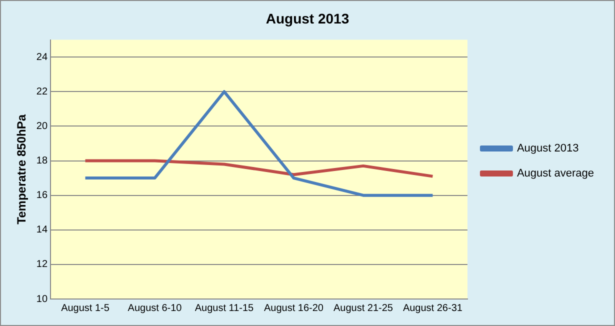 Image resolution: width=615 pixels, height=326 pixels. What do you see at coordinates (363, 308) in the screenshot?
I see `x-tick-label: August 21-25` at bounding box center [363, 308].